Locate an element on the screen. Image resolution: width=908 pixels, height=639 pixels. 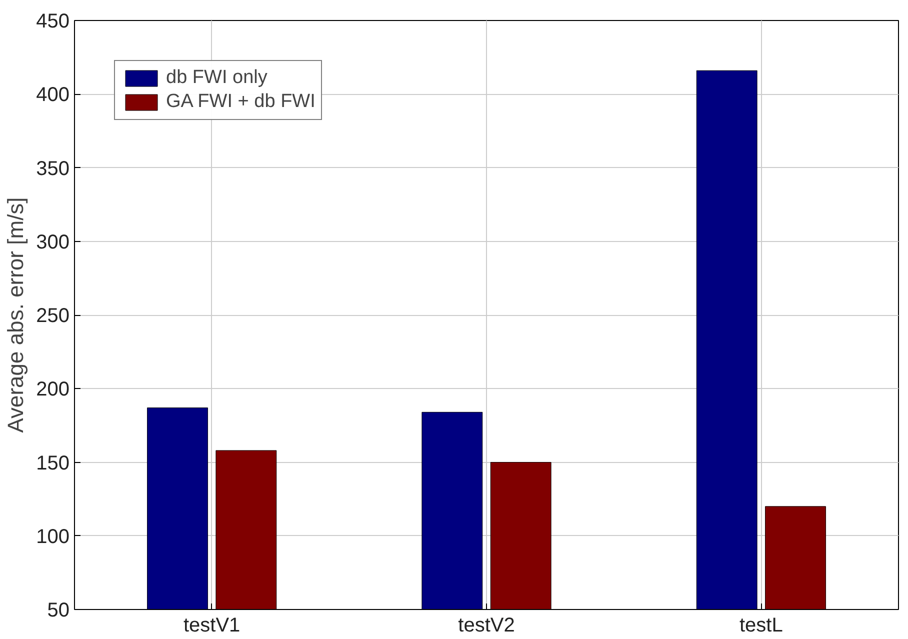
y-axis-title: Average abs. error [m/s] is located at coordinates (15, 315).